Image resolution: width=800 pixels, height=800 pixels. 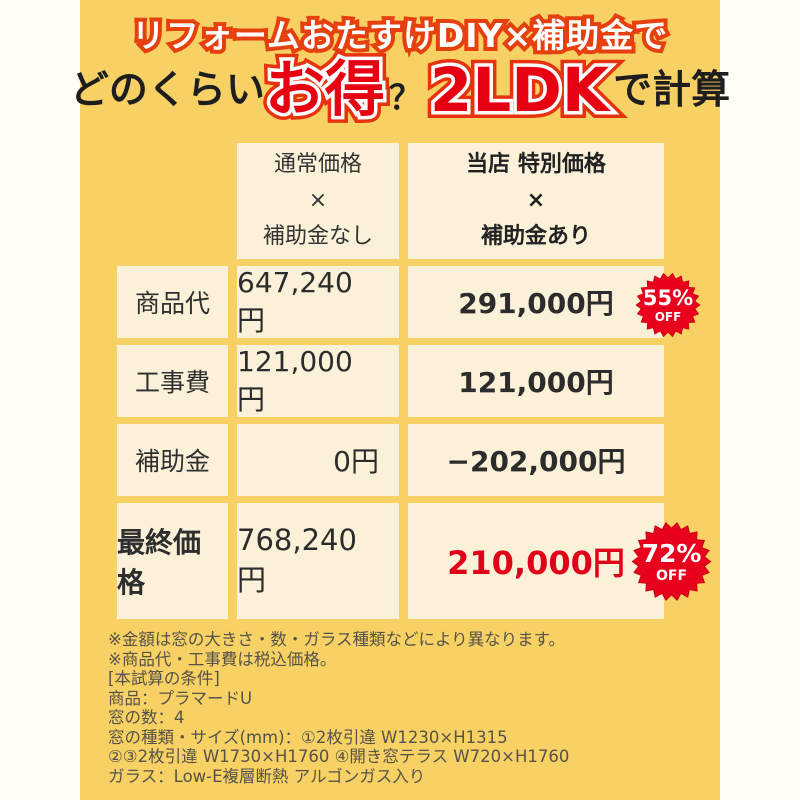 What do you see at coordinates (172, 460) in the screenshot?
I see `row-label-subsidy: 補助金` at bounding box center [172, 460].